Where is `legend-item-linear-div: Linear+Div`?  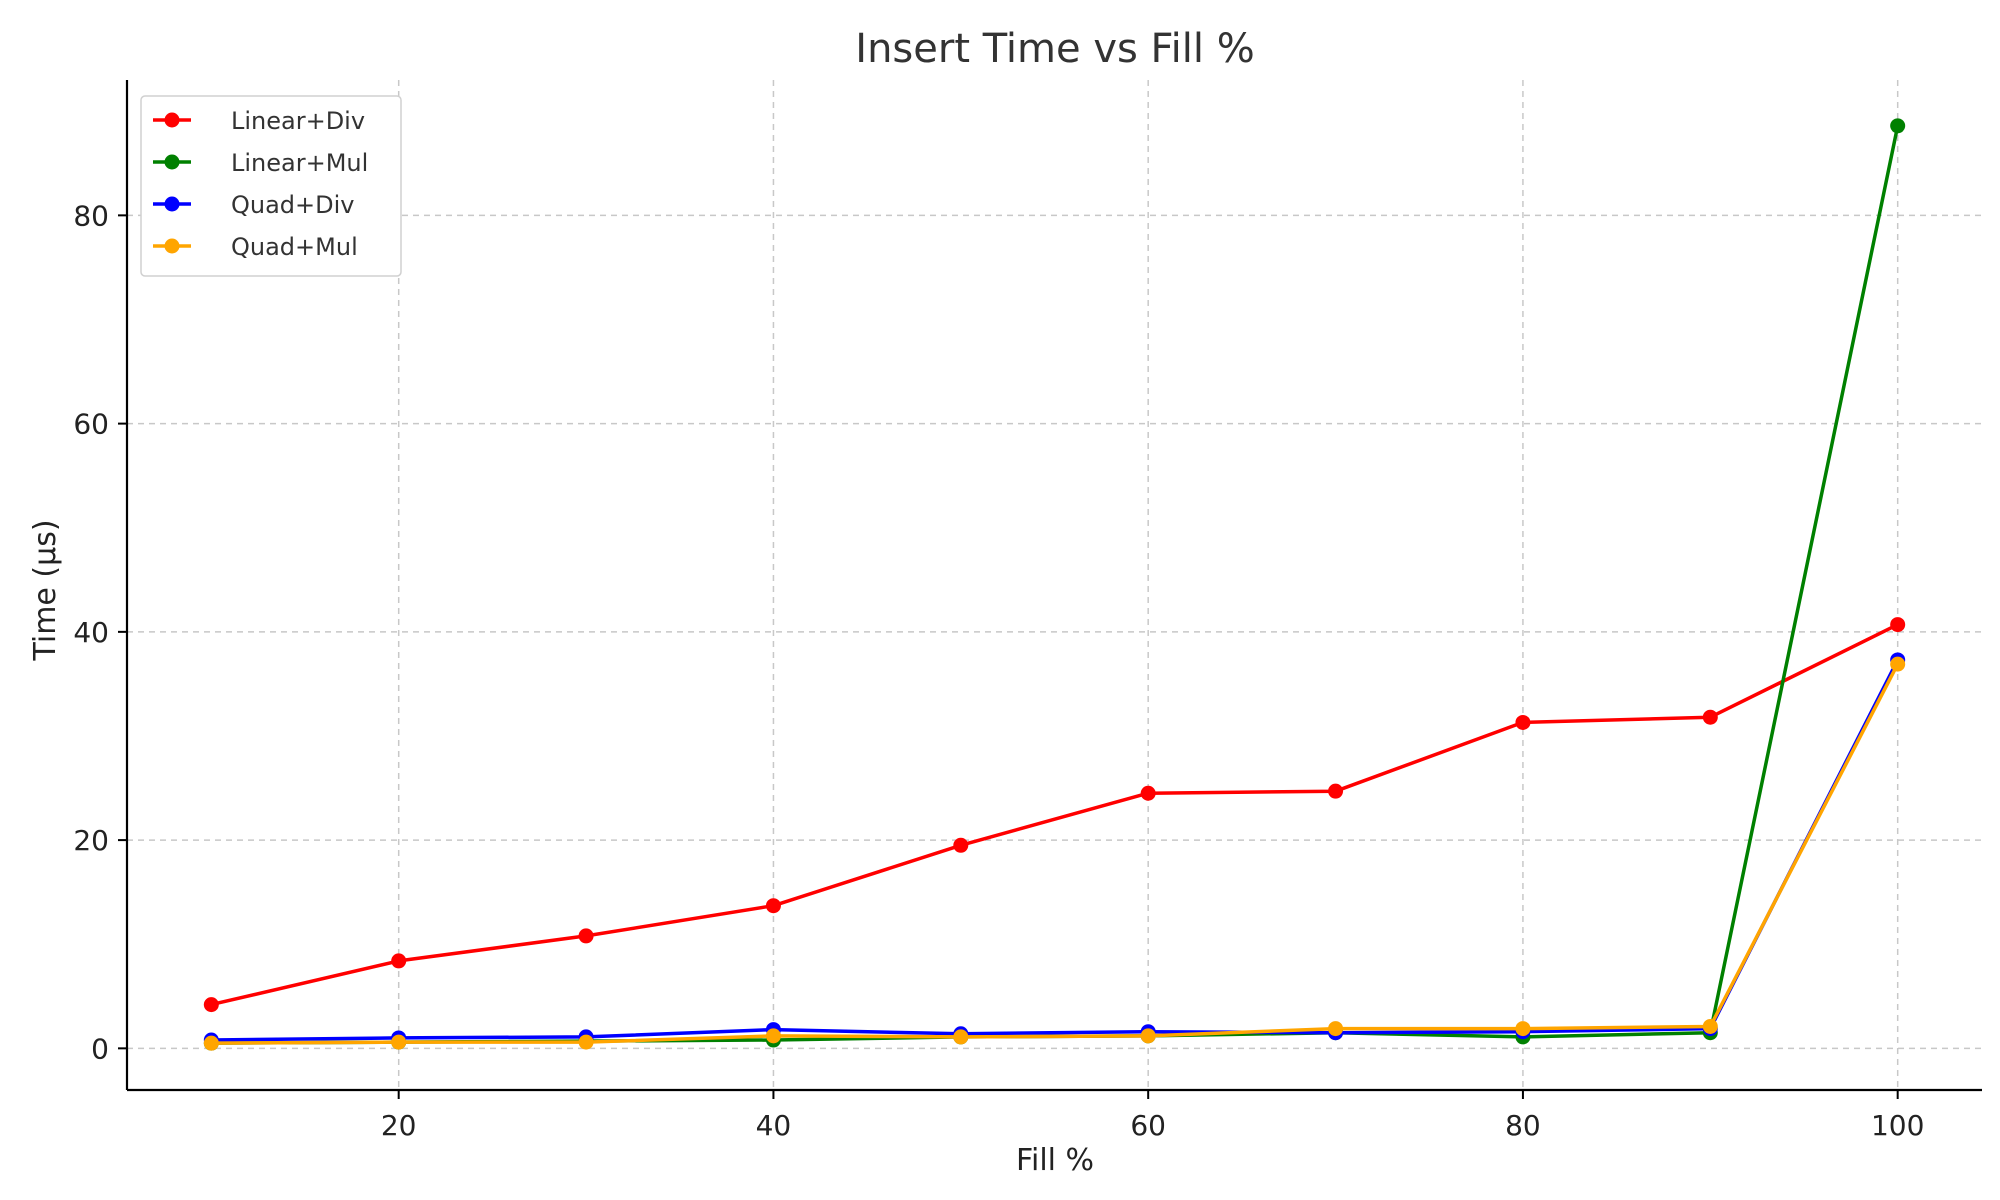
legend-item-linear-div: Linear+Div is located at coordinates (259, 121).